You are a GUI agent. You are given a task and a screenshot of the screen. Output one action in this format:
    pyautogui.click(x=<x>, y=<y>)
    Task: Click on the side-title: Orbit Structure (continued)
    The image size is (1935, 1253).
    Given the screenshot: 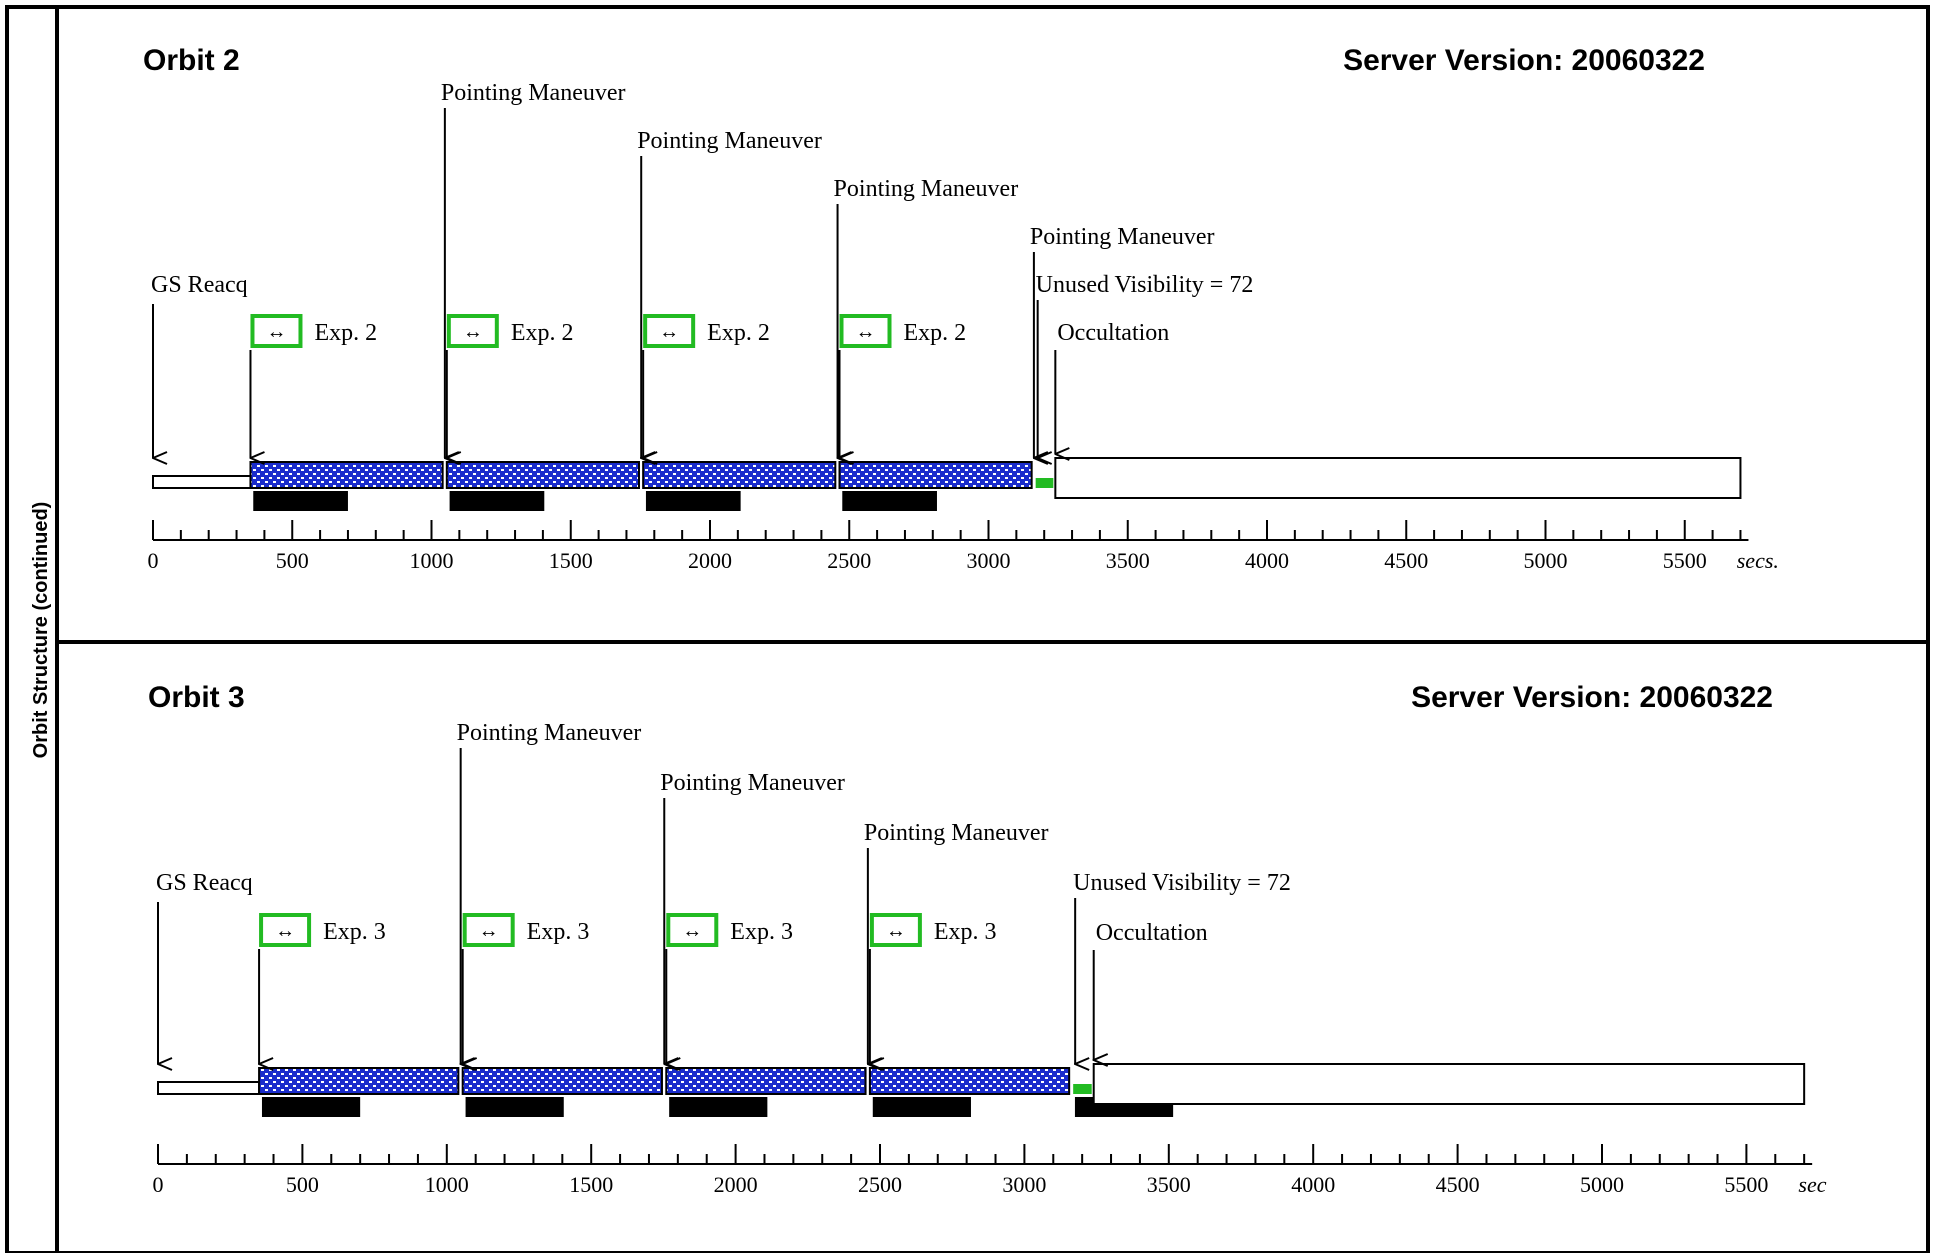 What is the action you would take?
    pyautogui.click(x=41, y=630)
    